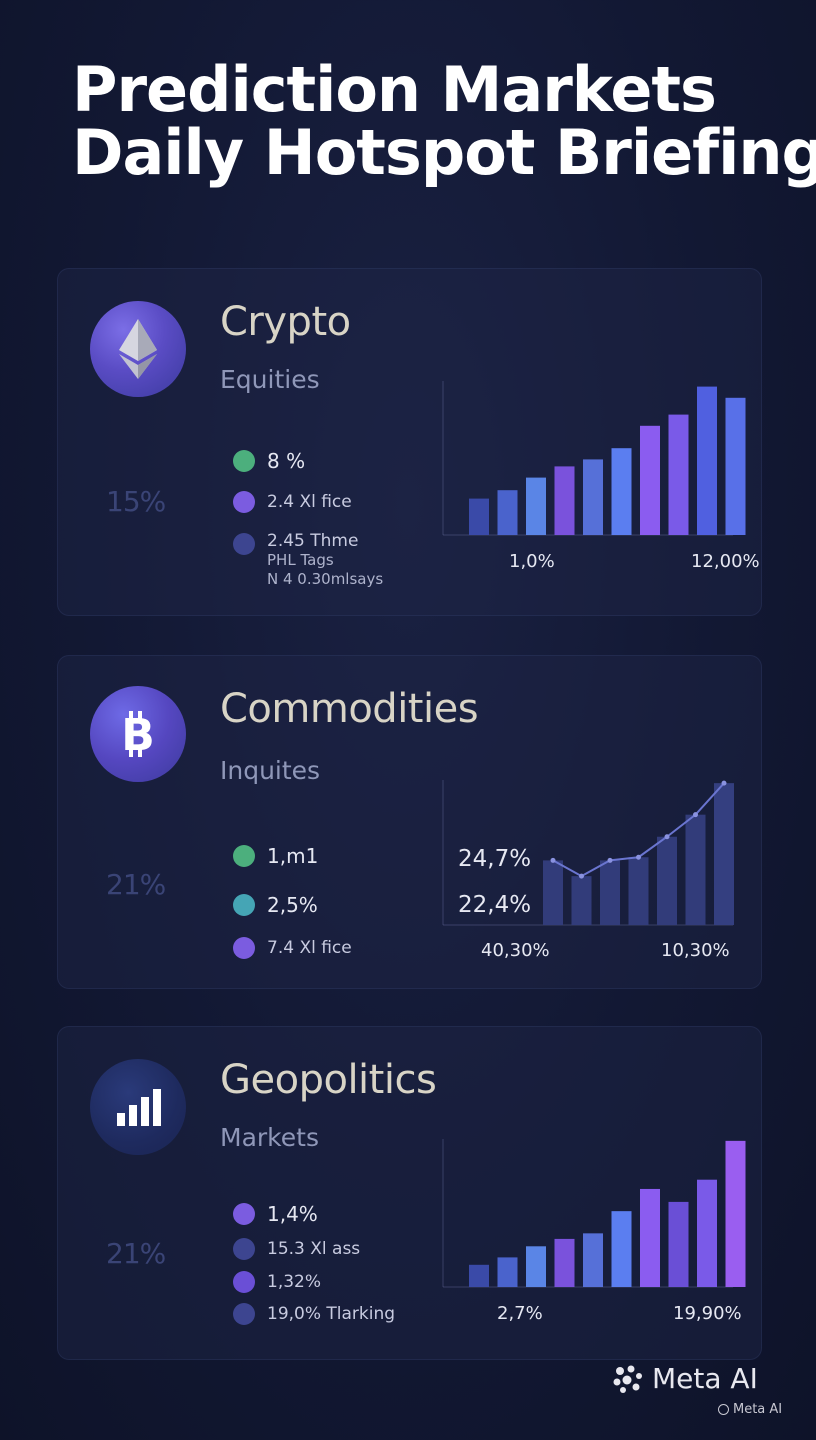 The width and height of the screenshot is (816, 1440). Describe the element at coordinates (444, 153) in the screenshot. I see `page-title-line2: Daily Hotspot Briefing` at that location.